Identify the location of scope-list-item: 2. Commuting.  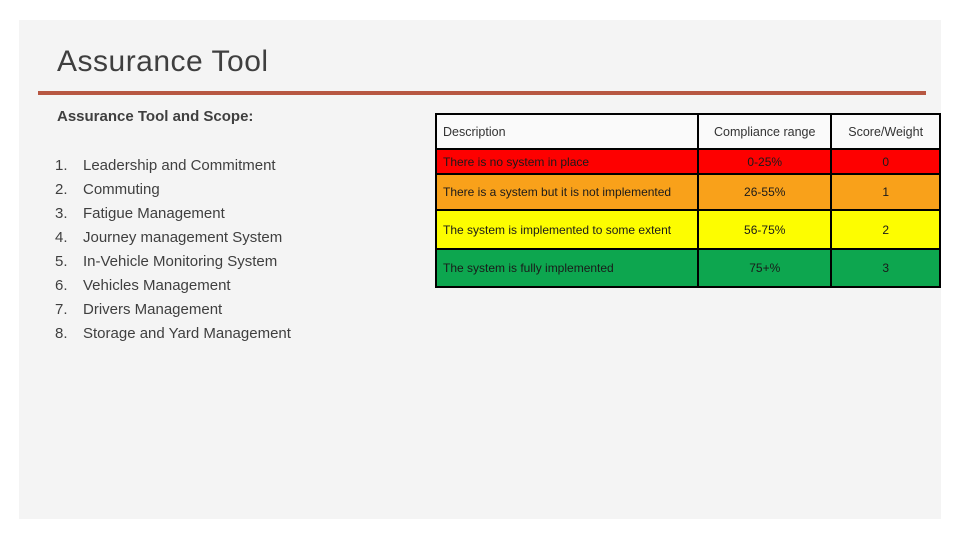
(173, 190).